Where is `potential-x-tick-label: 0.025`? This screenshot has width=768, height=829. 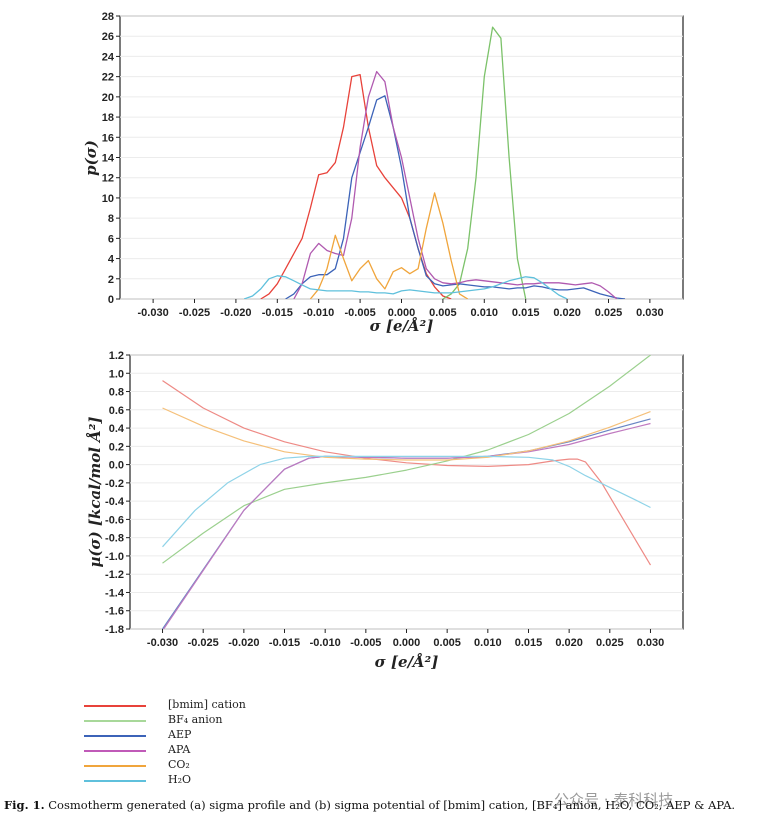
potential-x-tick-label: 0.025 is located at coordinates (610, 643).